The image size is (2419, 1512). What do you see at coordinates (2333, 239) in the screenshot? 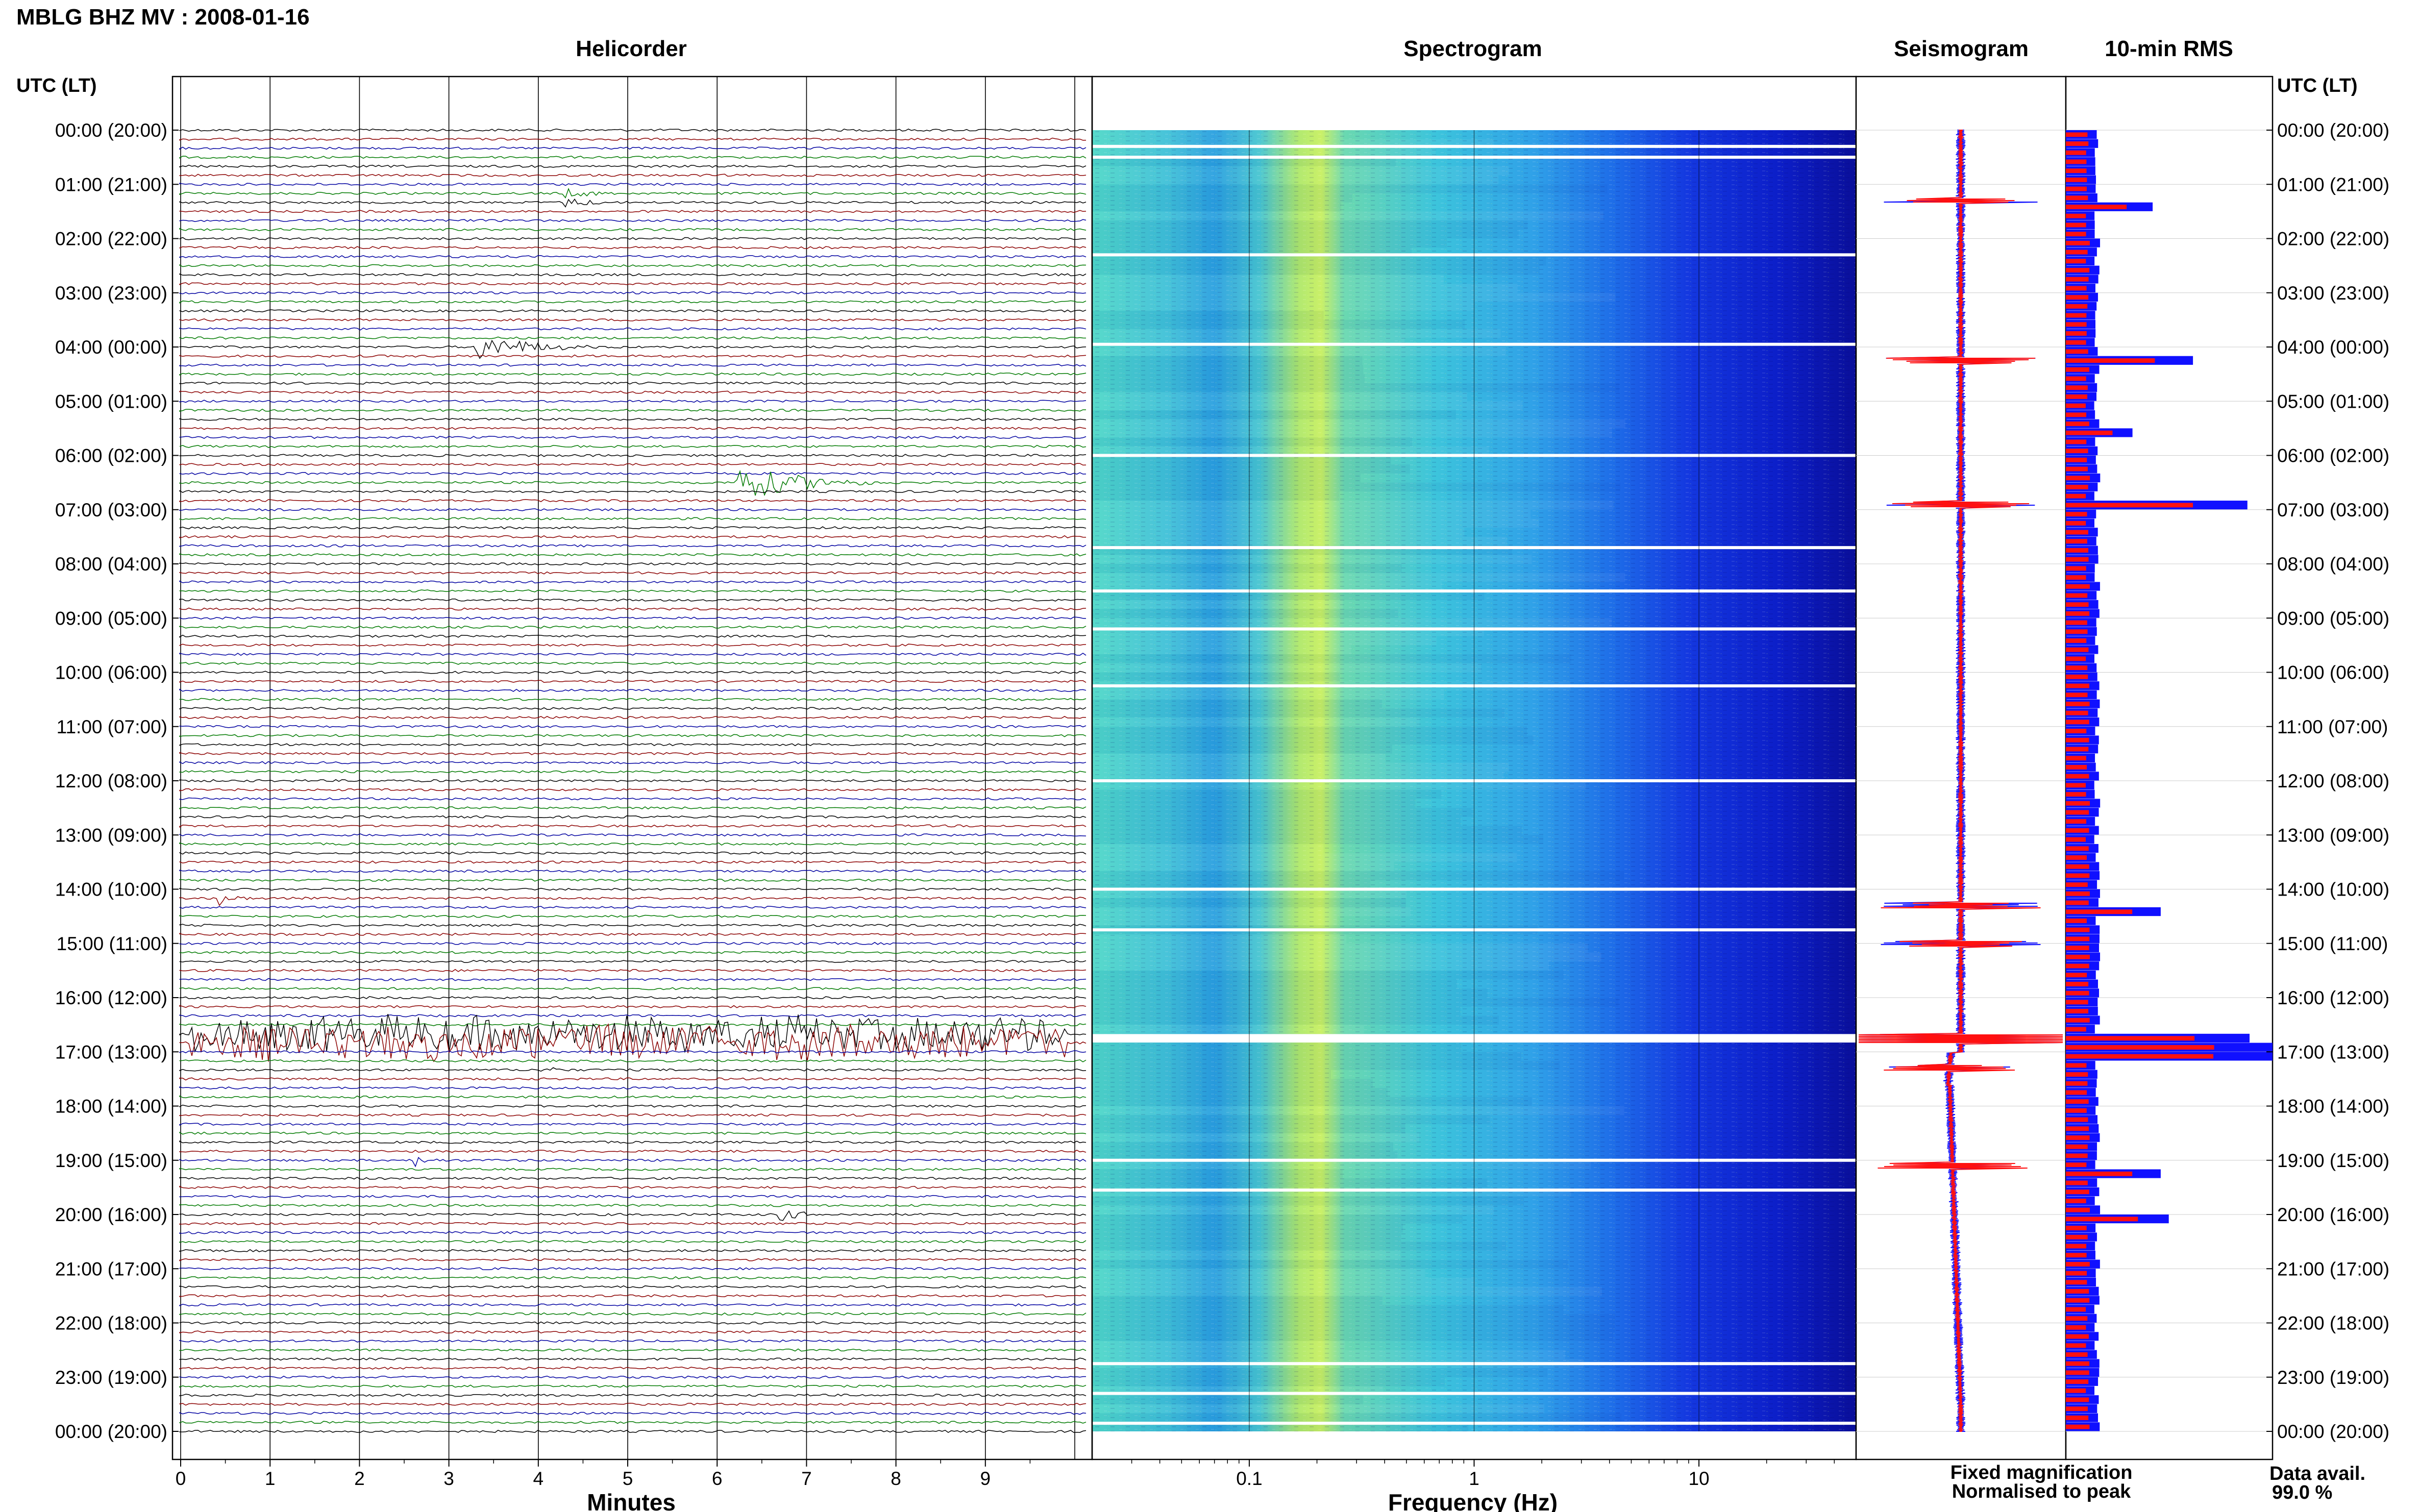
I see `hour-label-right: 02:00 (22:00)` at bounding box center [2333, 239].